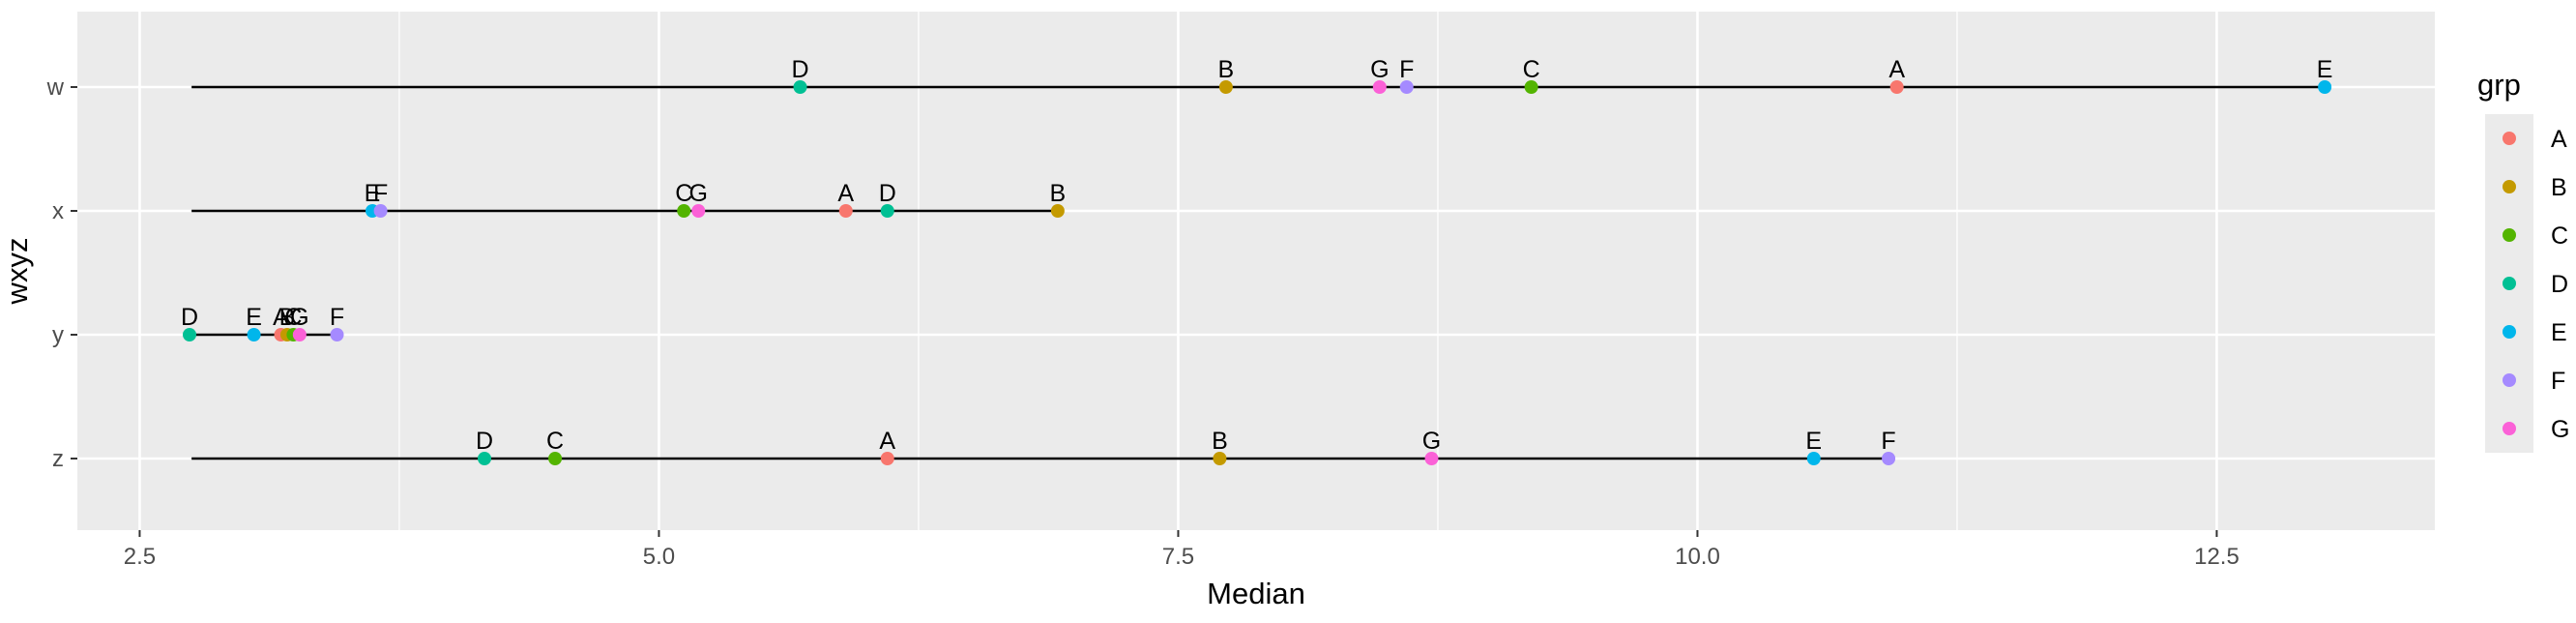 This screenshot has width=2576, height=623. Describe the element at coordinates (887, 459) in the screenshot. I see `point-z-A` at that location.